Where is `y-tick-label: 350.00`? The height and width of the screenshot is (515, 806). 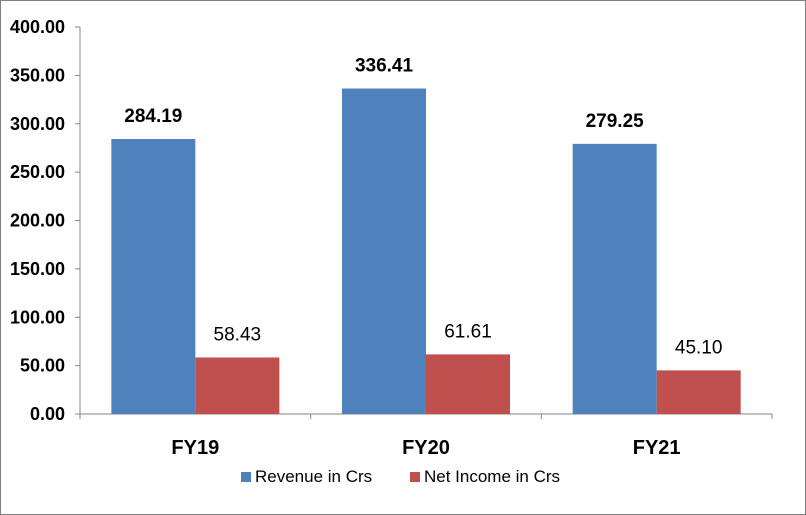 y-tick-label: 350.00 is located at coordinates (37, 75).